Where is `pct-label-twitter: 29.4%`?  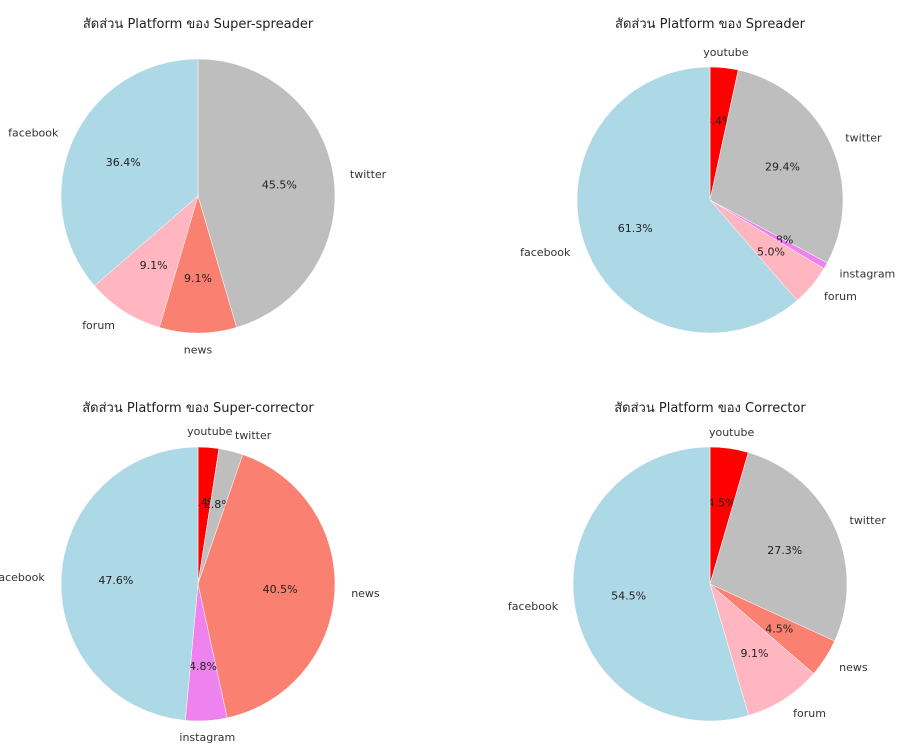
pct-label-twitter: 29.4% is located at coordinates (782, 167).